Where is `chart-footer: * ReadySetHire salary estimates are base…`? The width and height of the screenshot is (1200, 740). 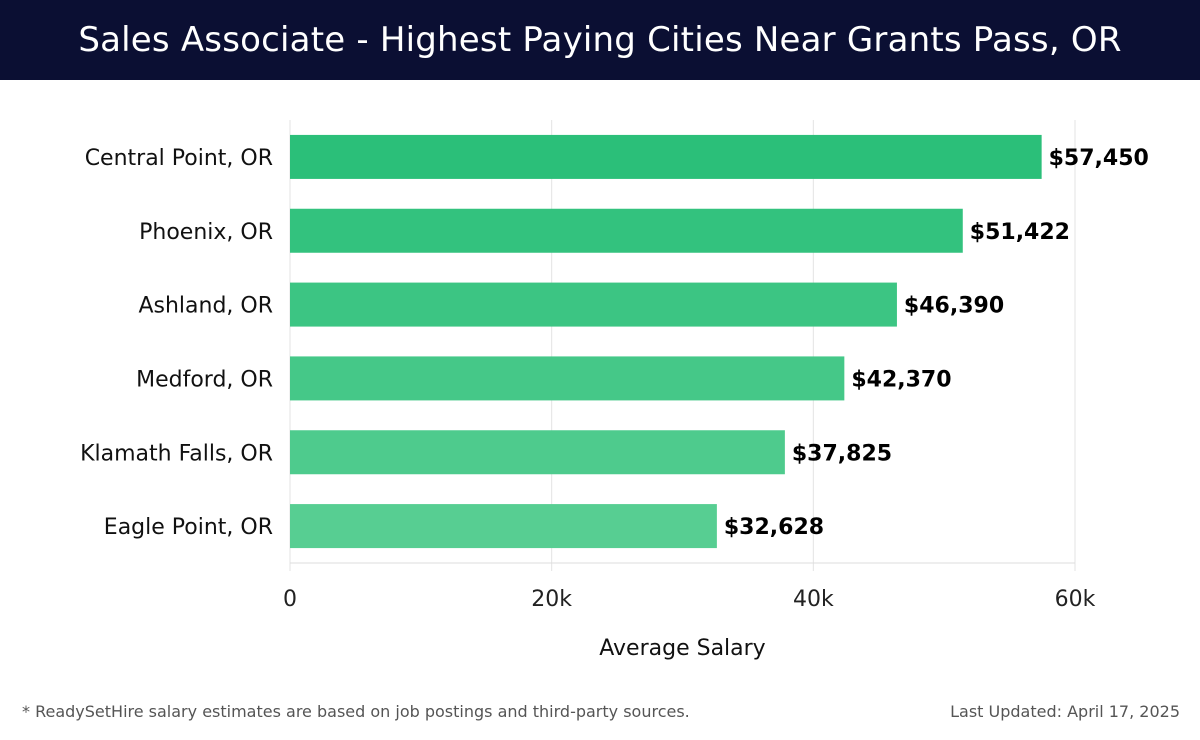
chart-footer: * ReadySetHire salary estimates are base… is located at coordinates (600, 713).